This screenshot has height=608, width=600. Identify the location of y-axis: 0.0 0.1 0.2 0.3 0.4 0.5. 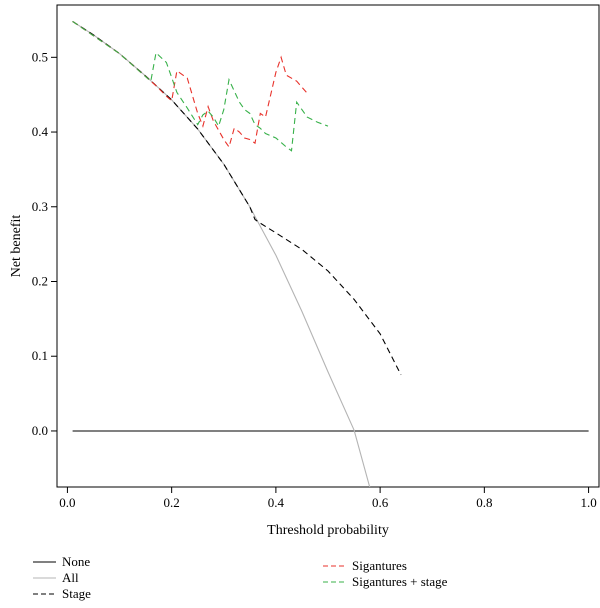
(44, 243).